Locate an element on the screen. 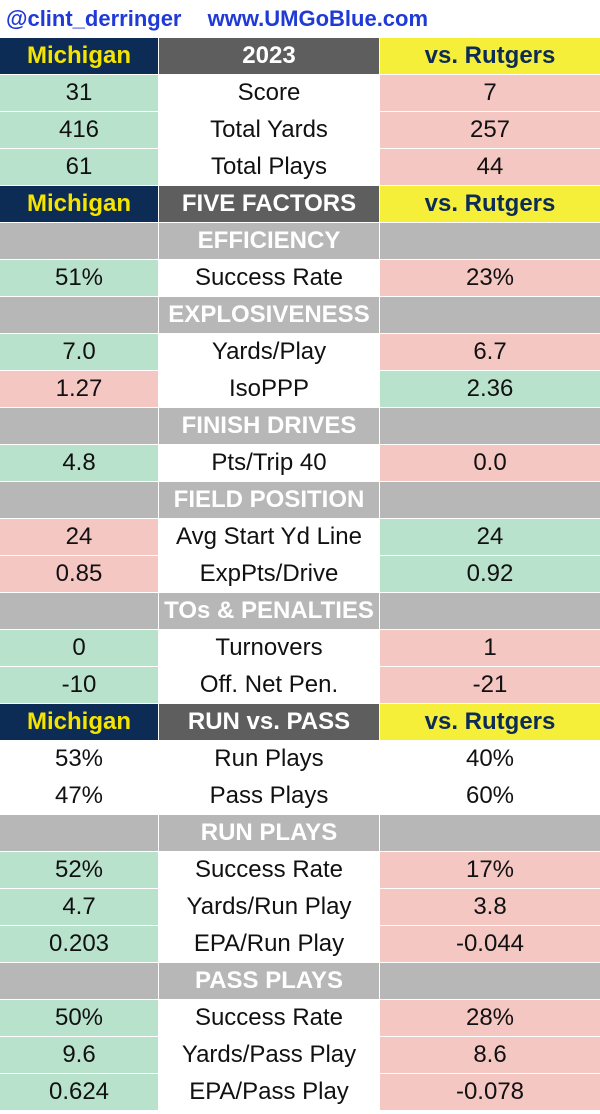  stat-label: EPA/Run Play is located at coordinates (269, 944).